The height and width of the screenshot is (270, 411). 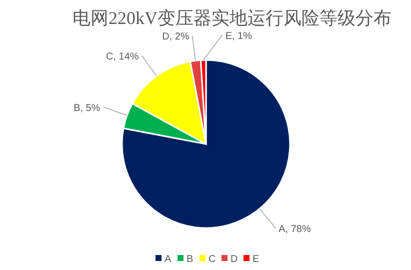 What do you see at coordinates (234, 259) in the screenshot?
I see `legend-label: D` at bounding box center [234, 259].